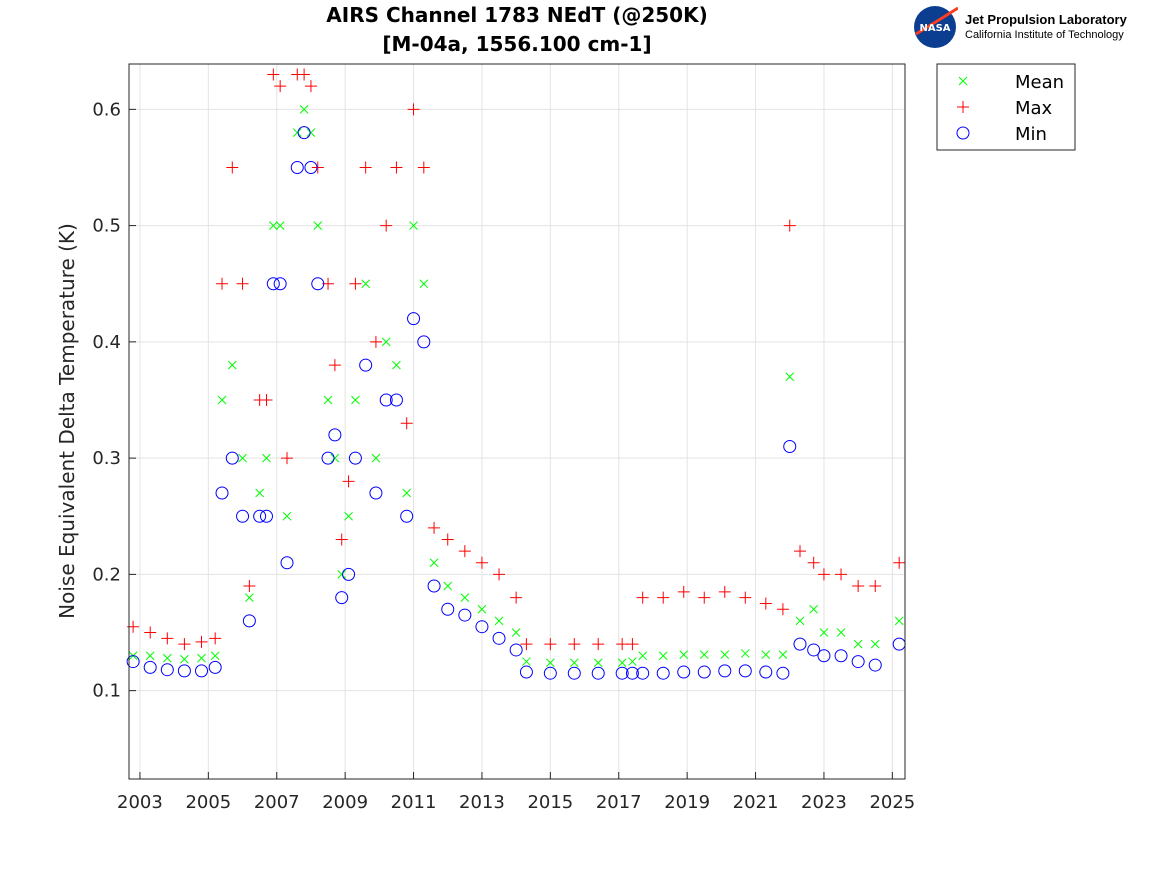 This screenshot has height=875, width=1167. What do you see at coordinates (619, 802) in the screenshot?
I see `x-tick-label: 2017` at bounding box center [619, 802].